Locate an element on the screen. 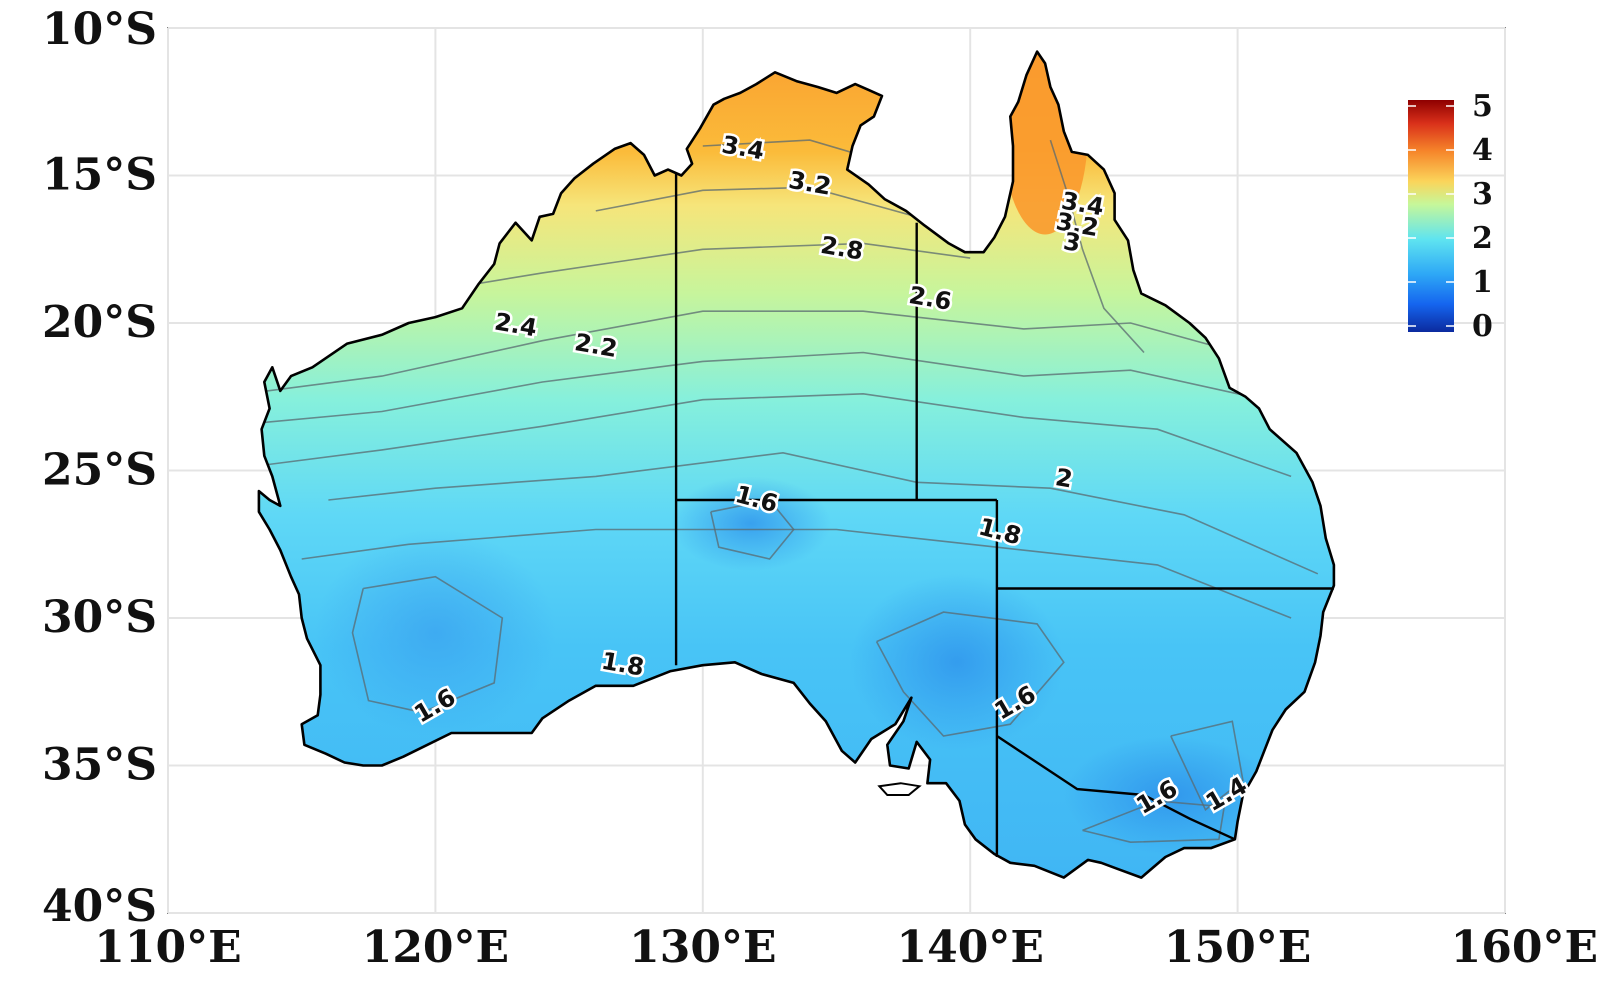  southeast-low is located at coordinates (1170, 795).